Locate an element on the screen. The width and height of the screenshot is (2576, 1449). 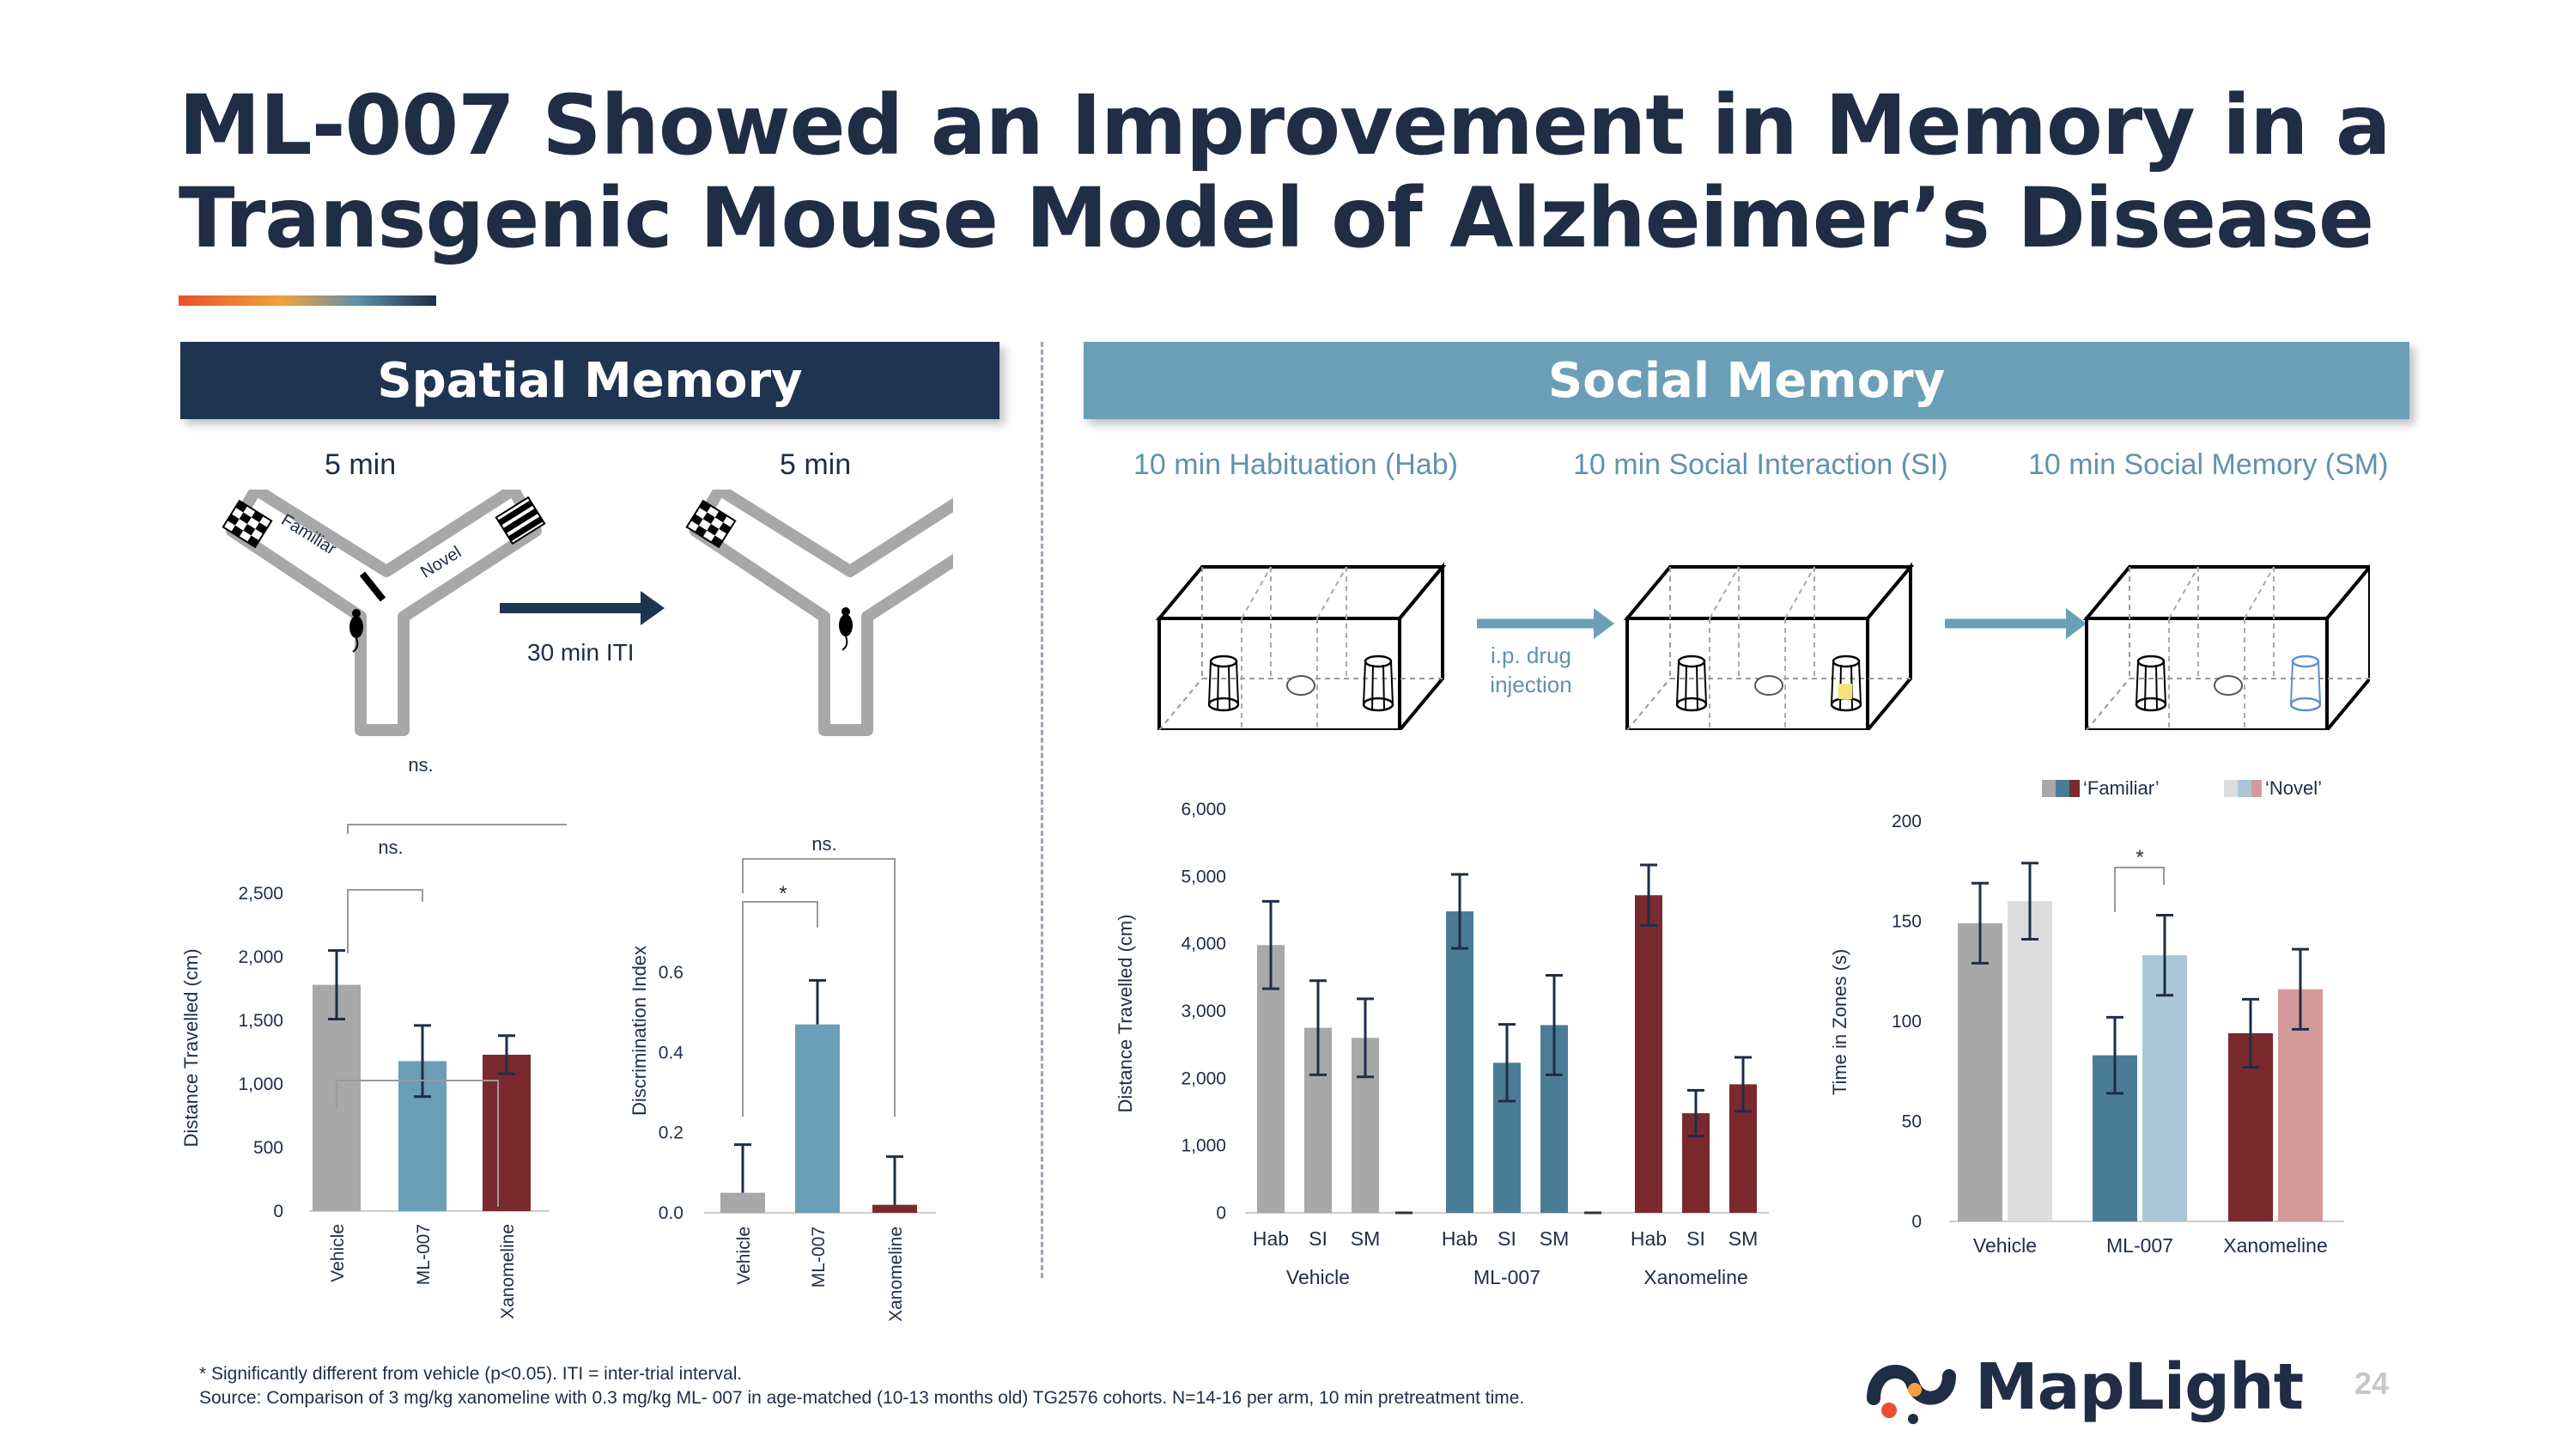
y-tick-label: 100 is located at coordinates (1907, 1022).